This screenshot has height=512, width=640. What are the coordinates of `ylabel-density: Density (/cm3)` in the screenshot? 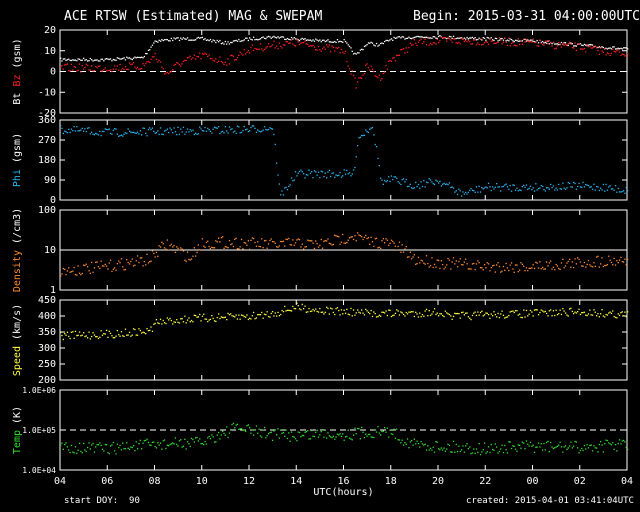 It's located at (17, 250).